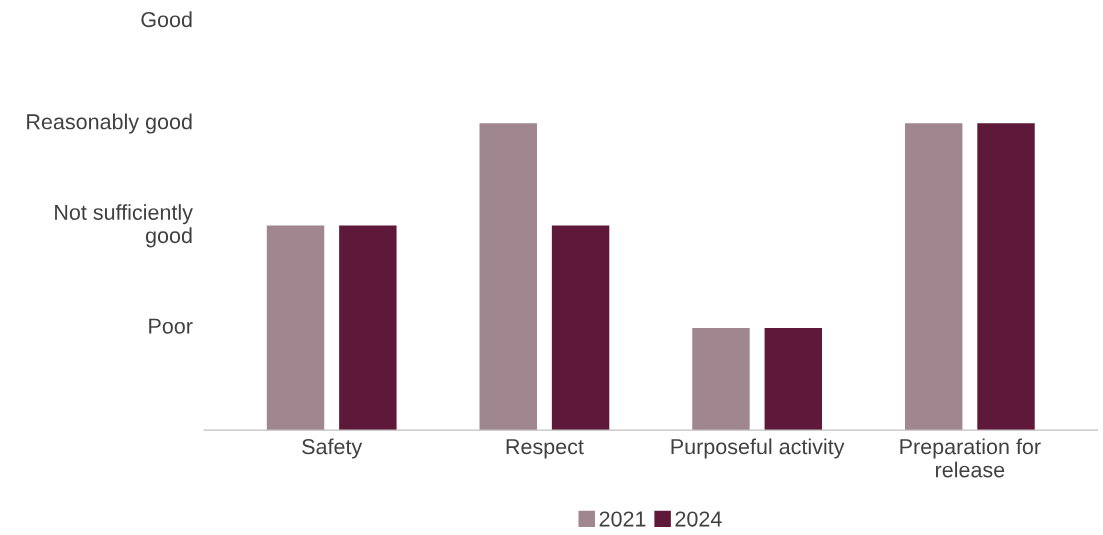 The width and height of the screenshot is (1103, 535). Describe the element at coordinates (698, 519) in the screenshot. I see `legend-label: 2024` at that location.